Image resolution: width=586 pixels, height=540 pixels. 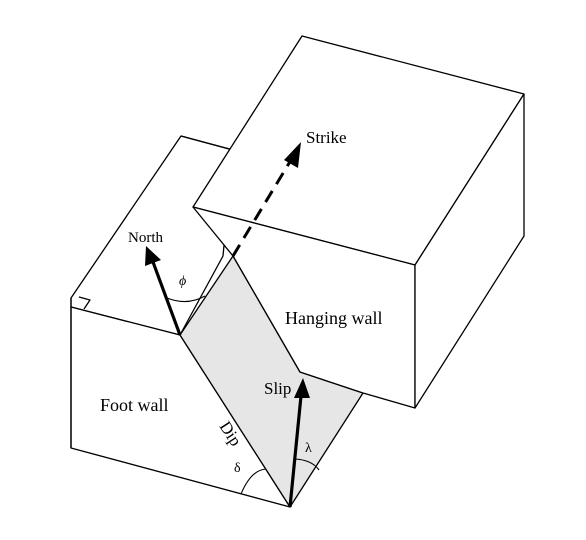 I want to click on phi-label: ϕ, so click(x=182, y=281).